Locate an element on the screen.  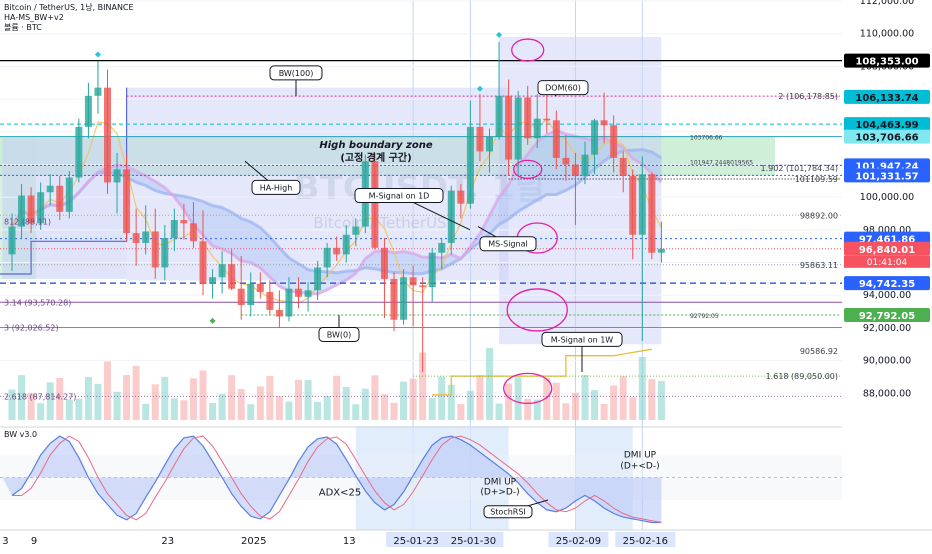
time-label: 25-02-09 is located at coordinates (578, 541).